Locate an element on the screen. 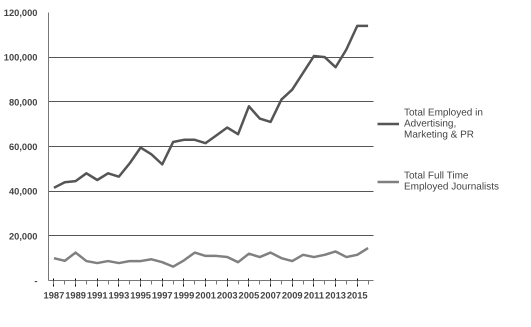 This screenshot has width=531, height=327. y-tick-label: 20,000 is located at coordinates (23, 236).